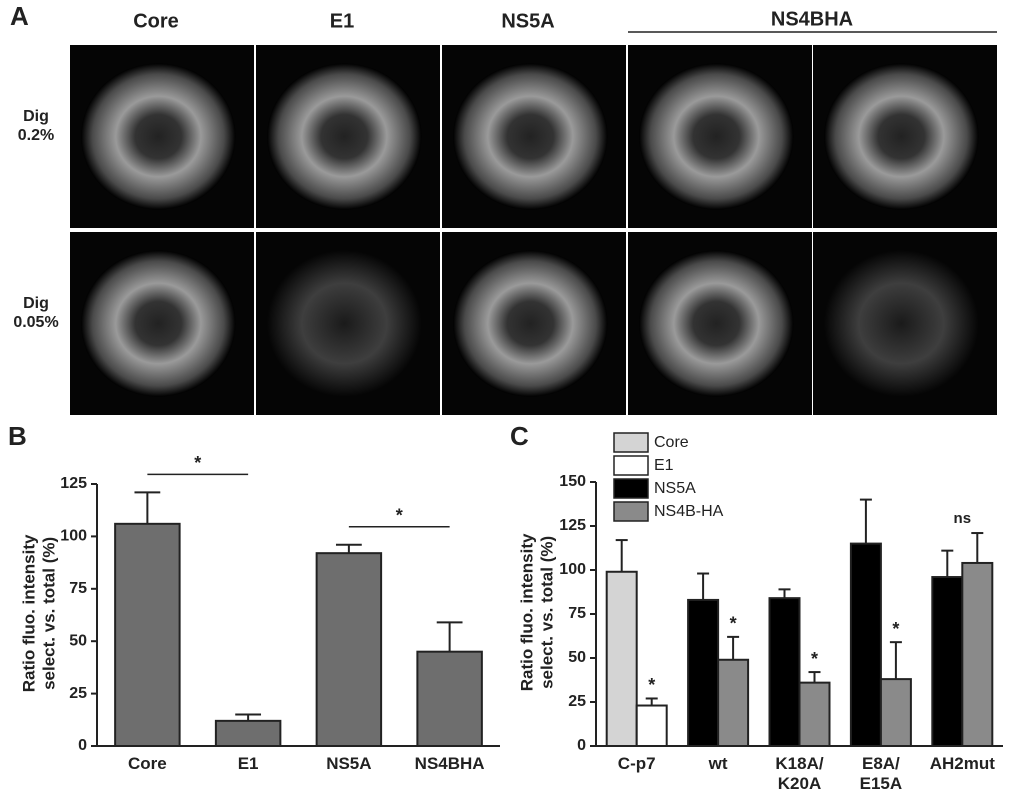 The image size is (1010, 800). Describe the element at coordinates (881, 774) in the screenshot. I see `x-tick-label: E8A/ E15A` at that location.